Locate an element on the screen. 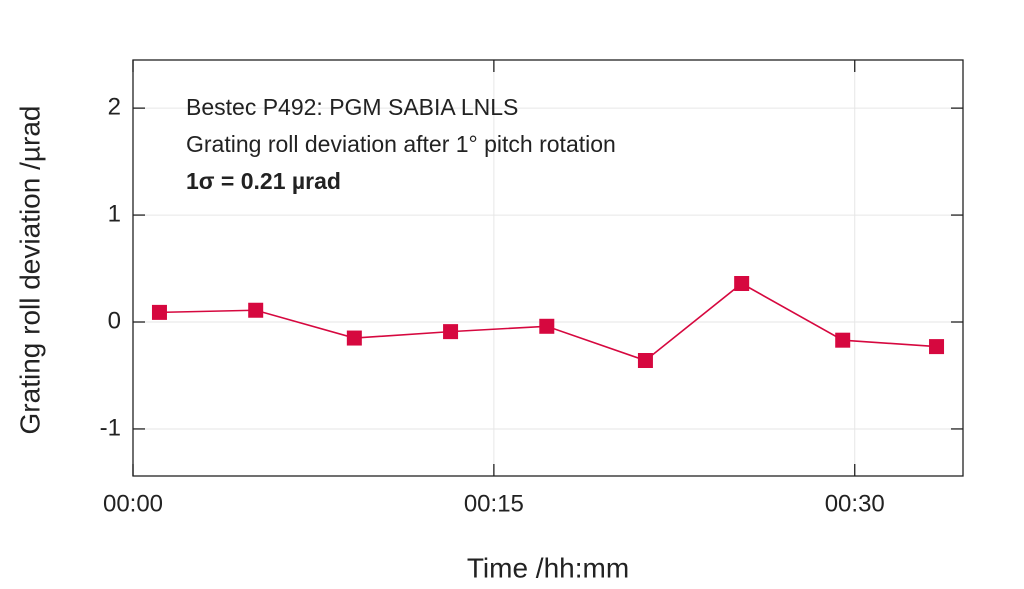  annotation: Bestec P492: PGM SABIA LNLS is located at coordinates (352, 107).